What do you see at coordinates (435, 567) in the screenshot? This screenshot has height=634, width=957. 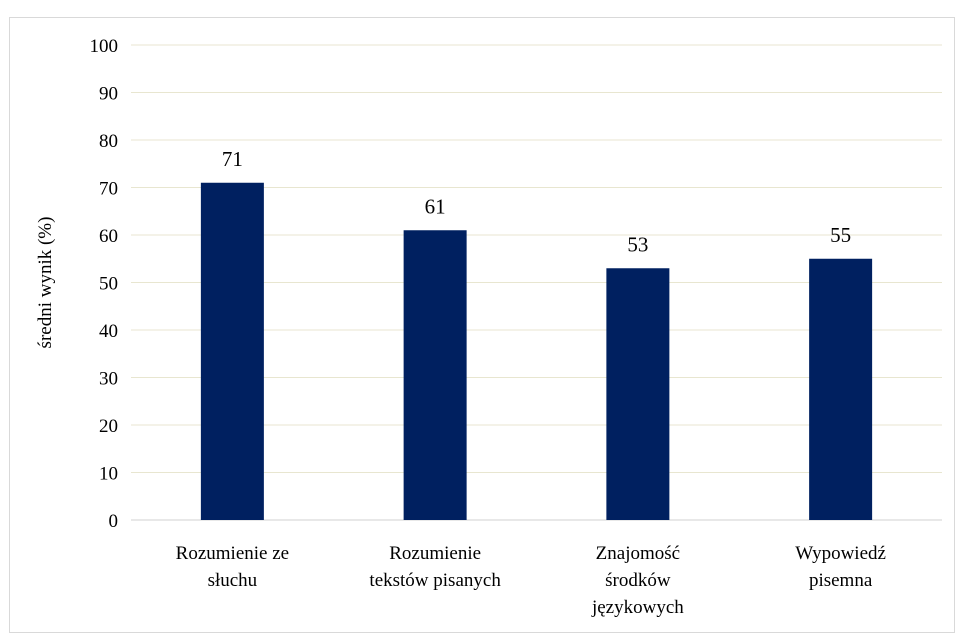 I see `x-category-label: Rozumienie tekstów pisanych` at bounding box center [435, 567].